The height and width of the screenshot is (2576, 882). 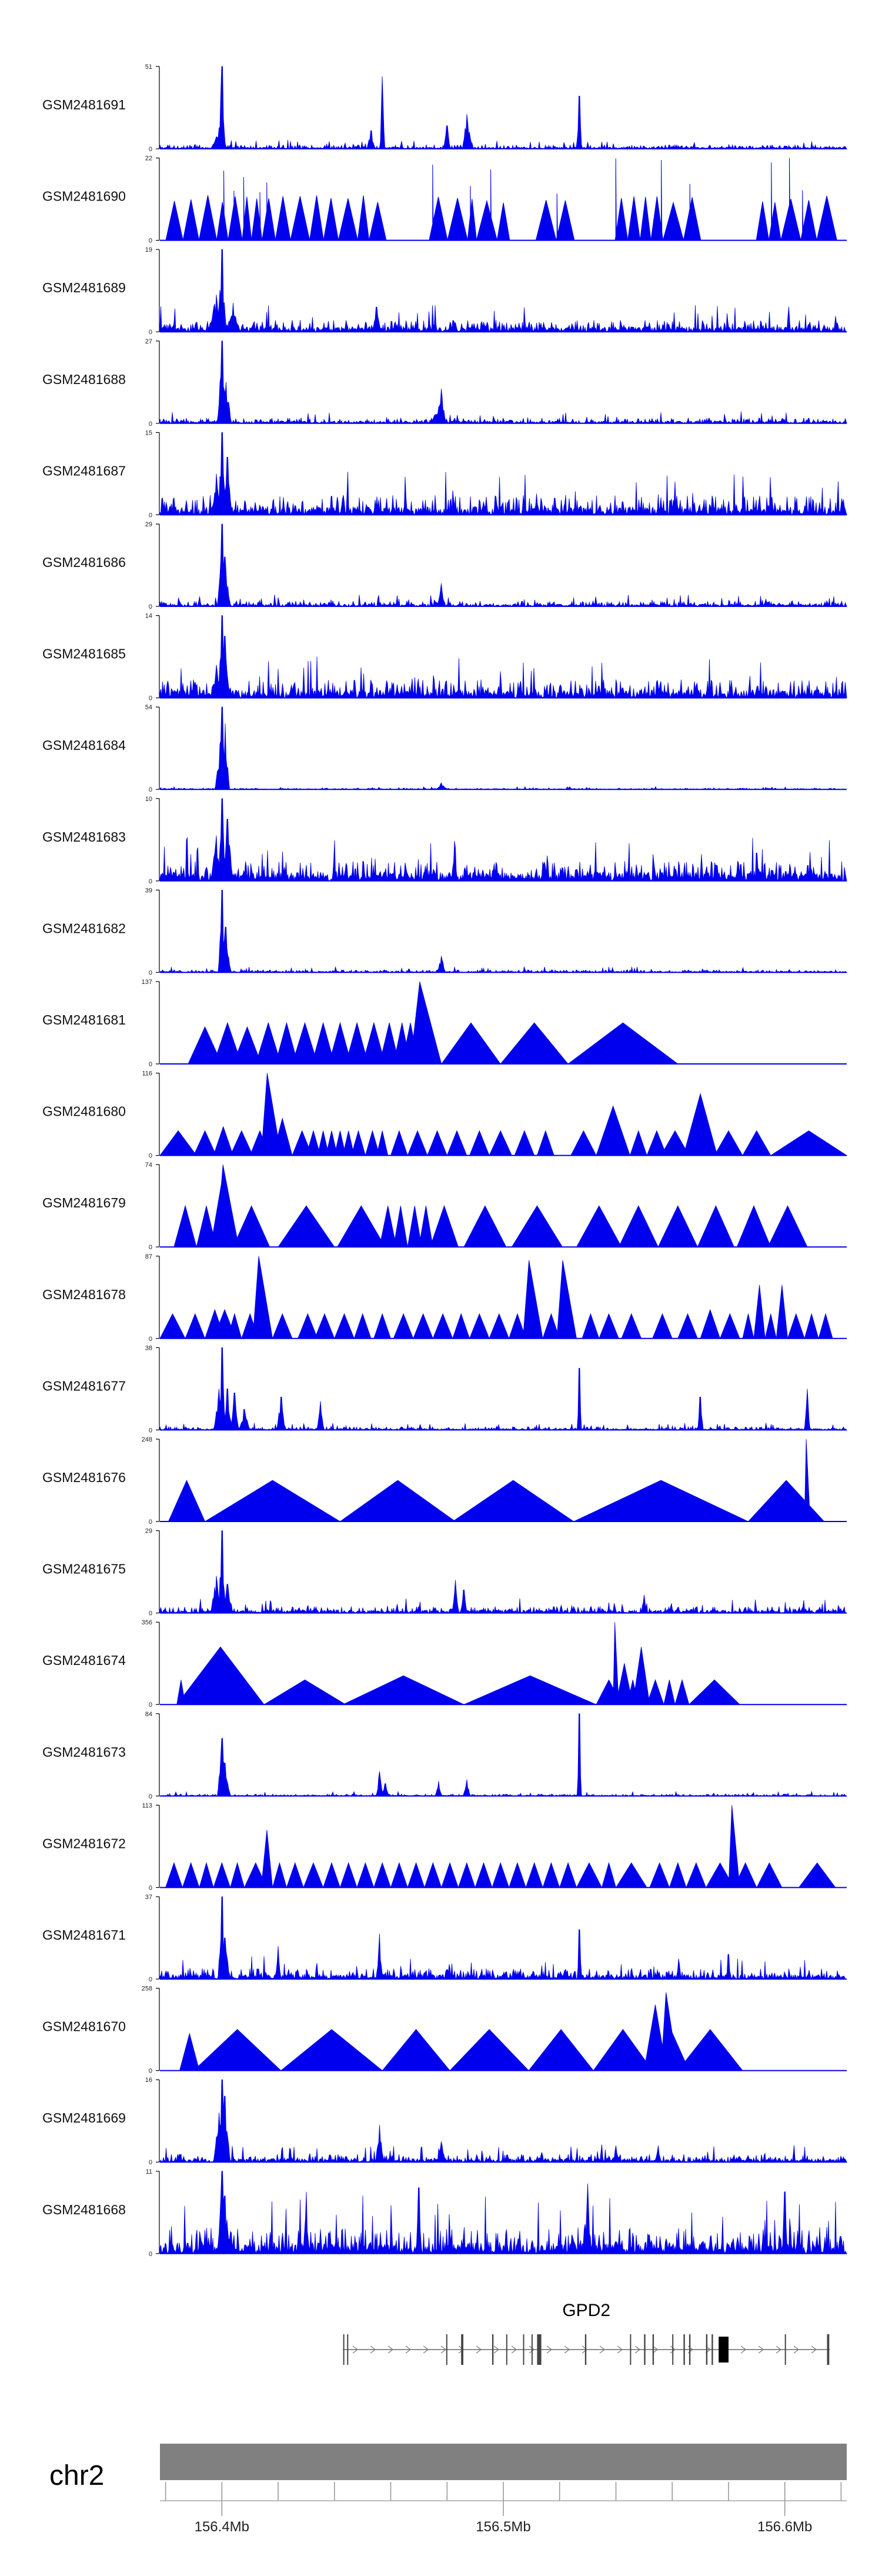 What do you see at coordinates (444, 1664) in the screenshot?
I see `track-GSM2481674: GSM2481674 356 0` at bounding box center [444, 1664].